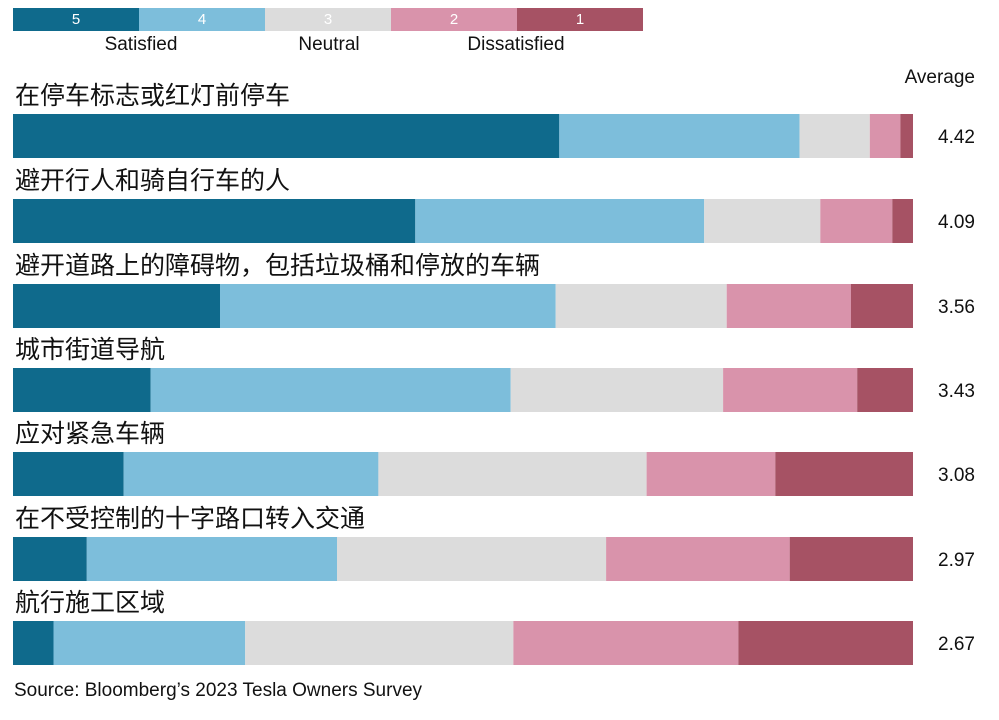 The height and width of the screenshot is (720, 999). What do you see at coordinates (190, 519) in the screenshot?
I see `category-label: 在不受控制的十字路口转入交通` at bounding box center [190, 519].